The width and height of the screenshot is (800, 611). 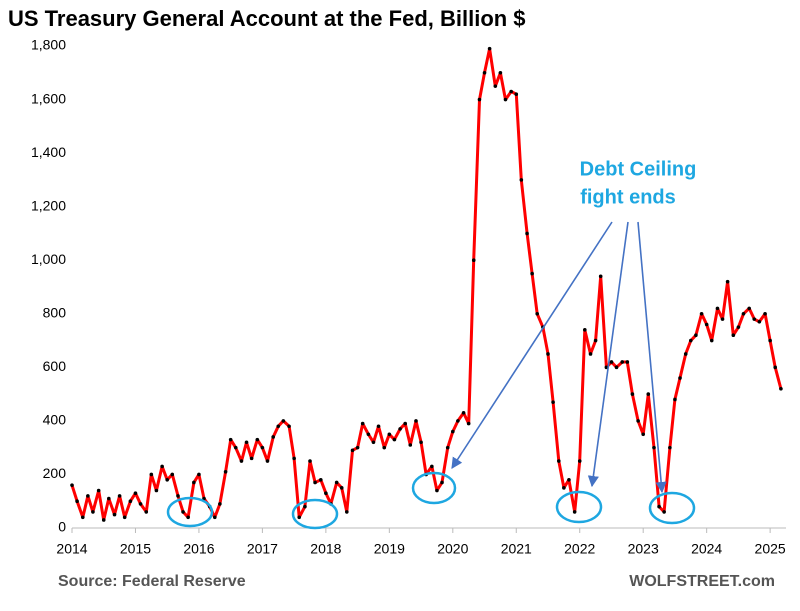 I want to click on y-tick-label: 1,800, so click(x=48, y=45).